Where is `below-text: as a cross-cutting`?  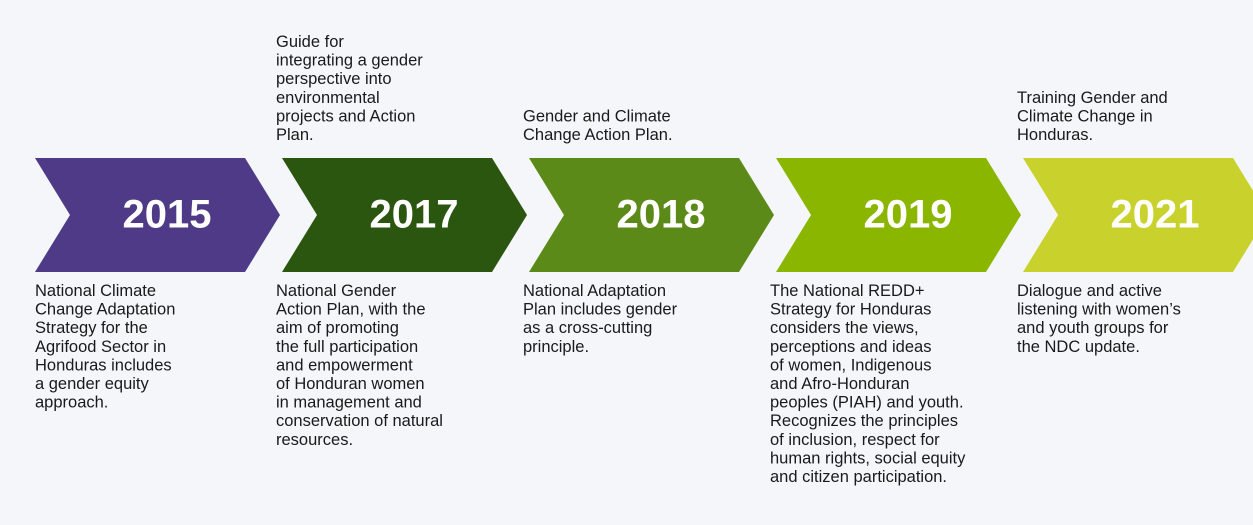 below-text: as a cross-cutting is located at coordinates (587, 328).